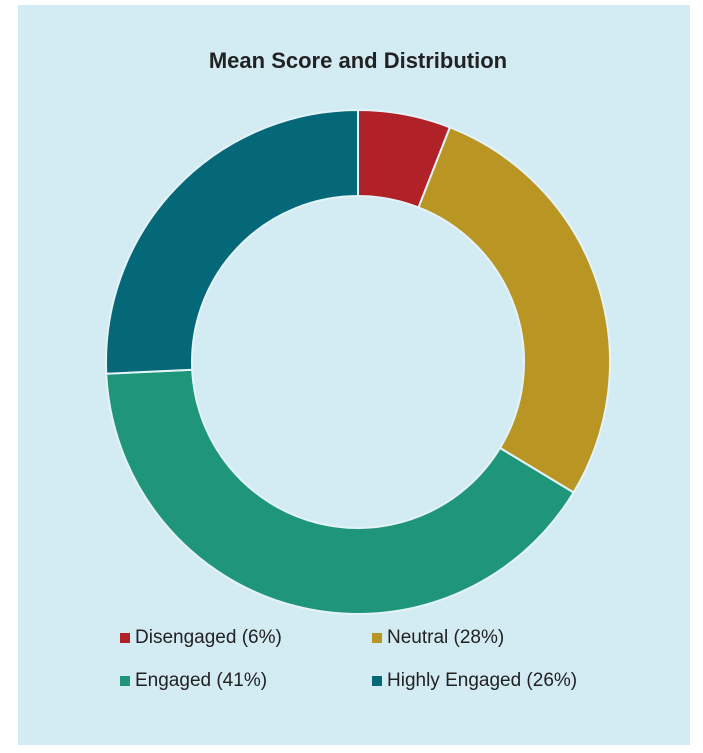 Image resolution: width=703 pixels, height=753 pixels. What do you see at coordinates (201, 680) in the screenshot?
I see `legend-label: Engaged (41%)` at bounding box center [201, 680].